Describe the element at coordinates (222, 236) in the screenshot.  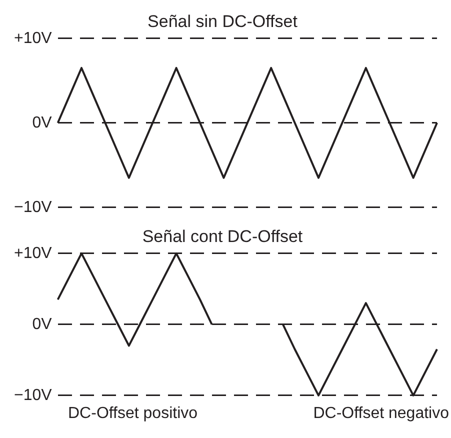
I see `chart-title: Señal cont DC-Offset` at that location.